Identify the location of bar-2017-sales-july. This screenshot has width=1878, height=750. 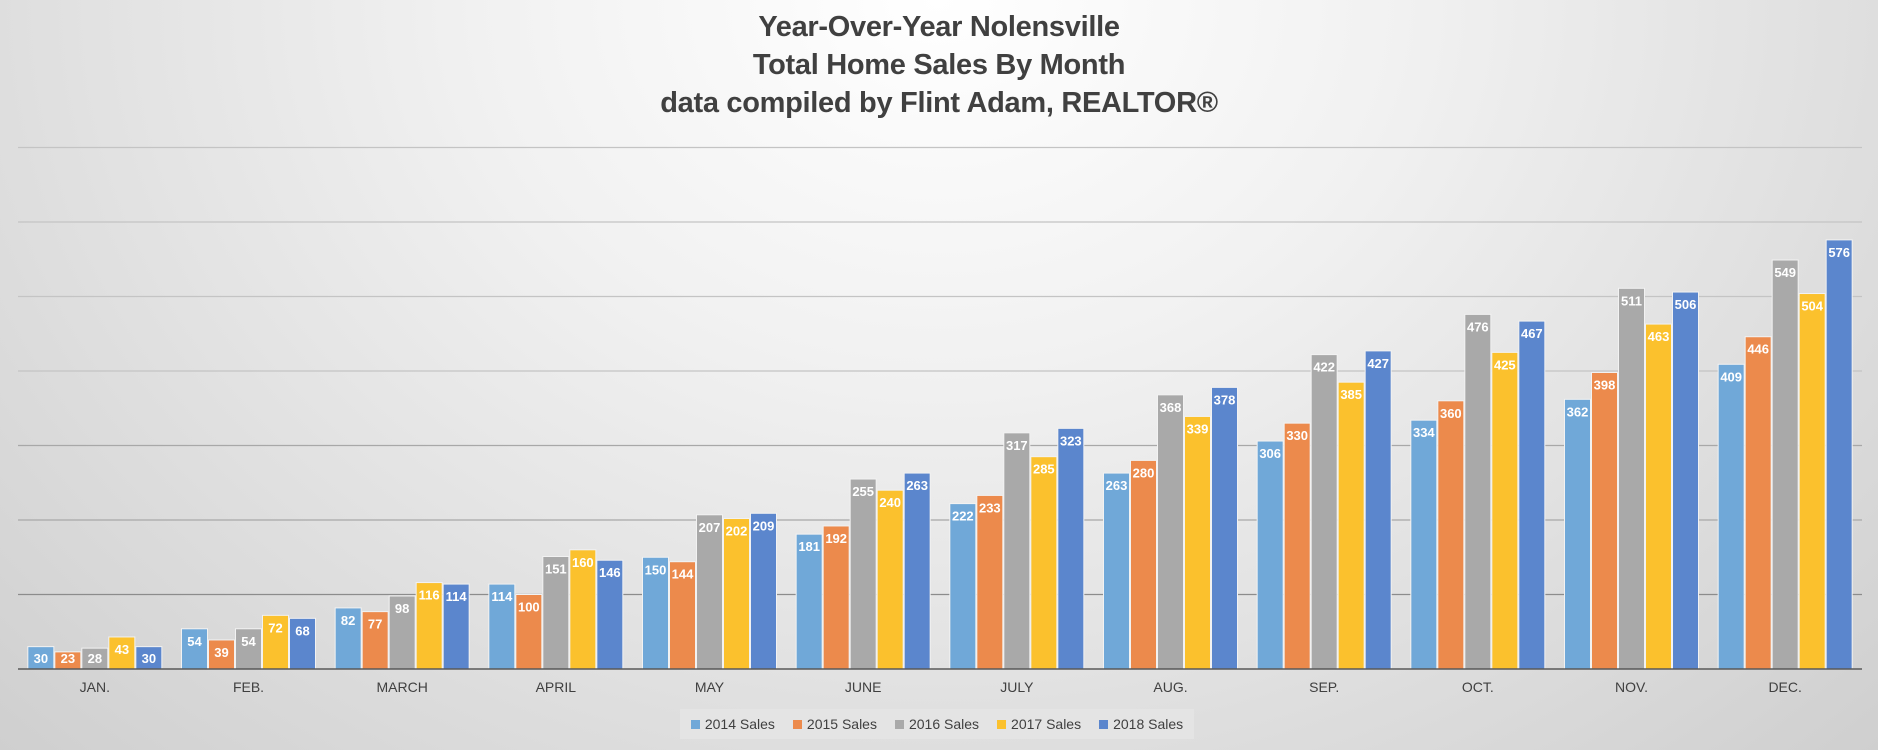
(1044, 563).